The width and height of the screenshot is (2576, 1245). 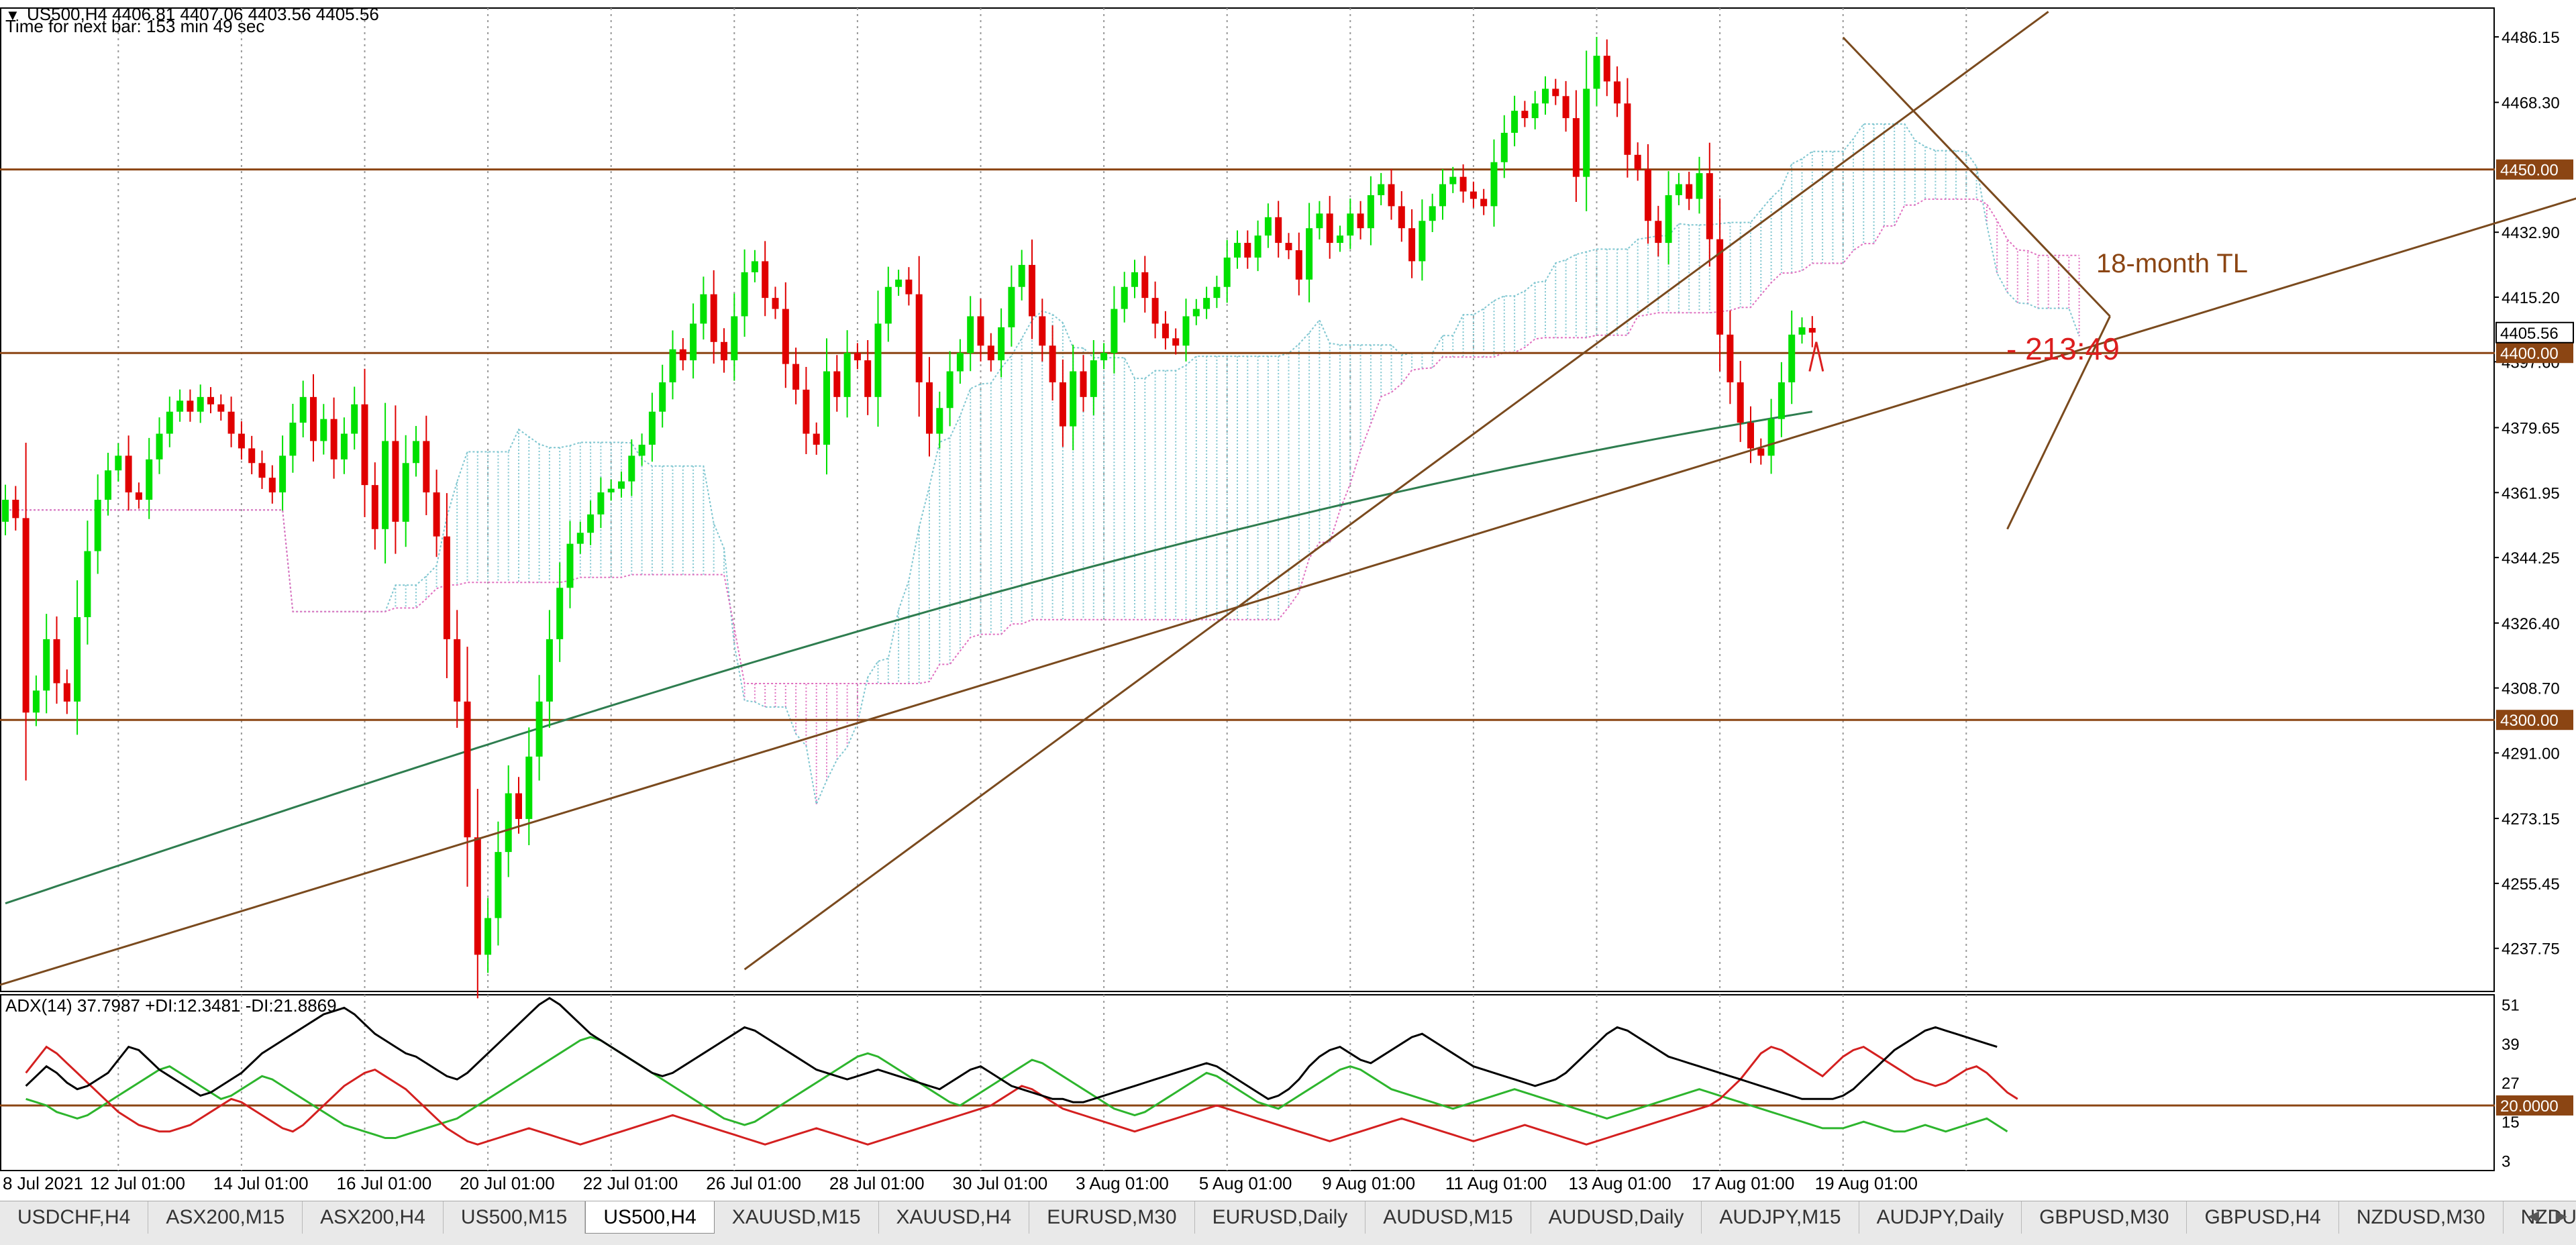 I want to click on plus-di-line, so click(x=1016, y=1087).